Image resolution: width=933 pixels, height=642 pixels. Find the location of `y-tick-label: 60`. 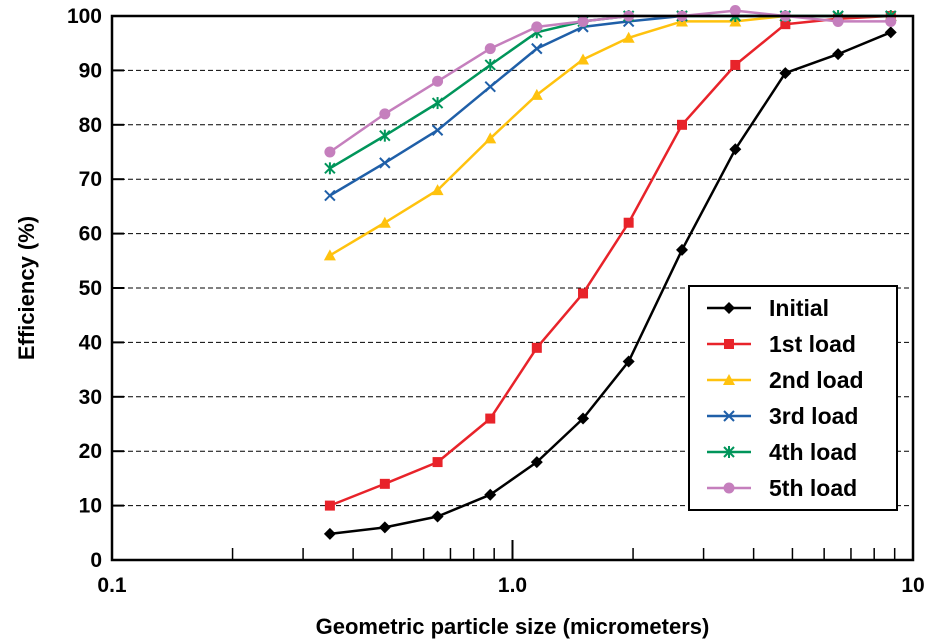

y-tick-label: 60 is located at coordinates (90, 234).